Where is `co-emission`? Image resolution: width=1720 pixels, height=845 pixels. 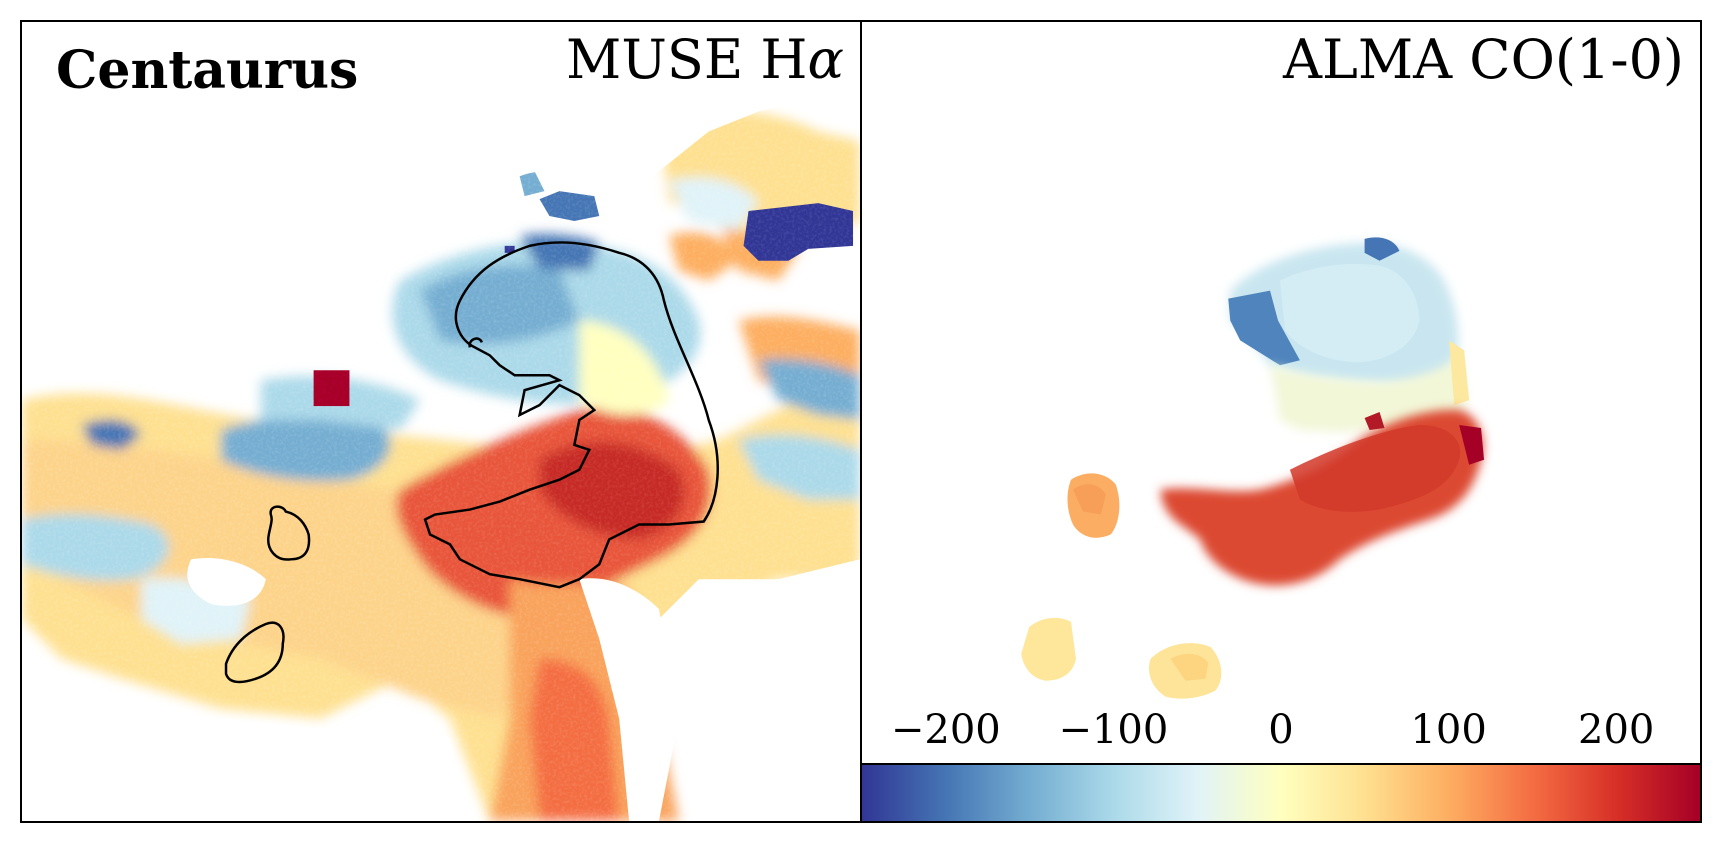 co-emission is located at coordinates (1253, 468).